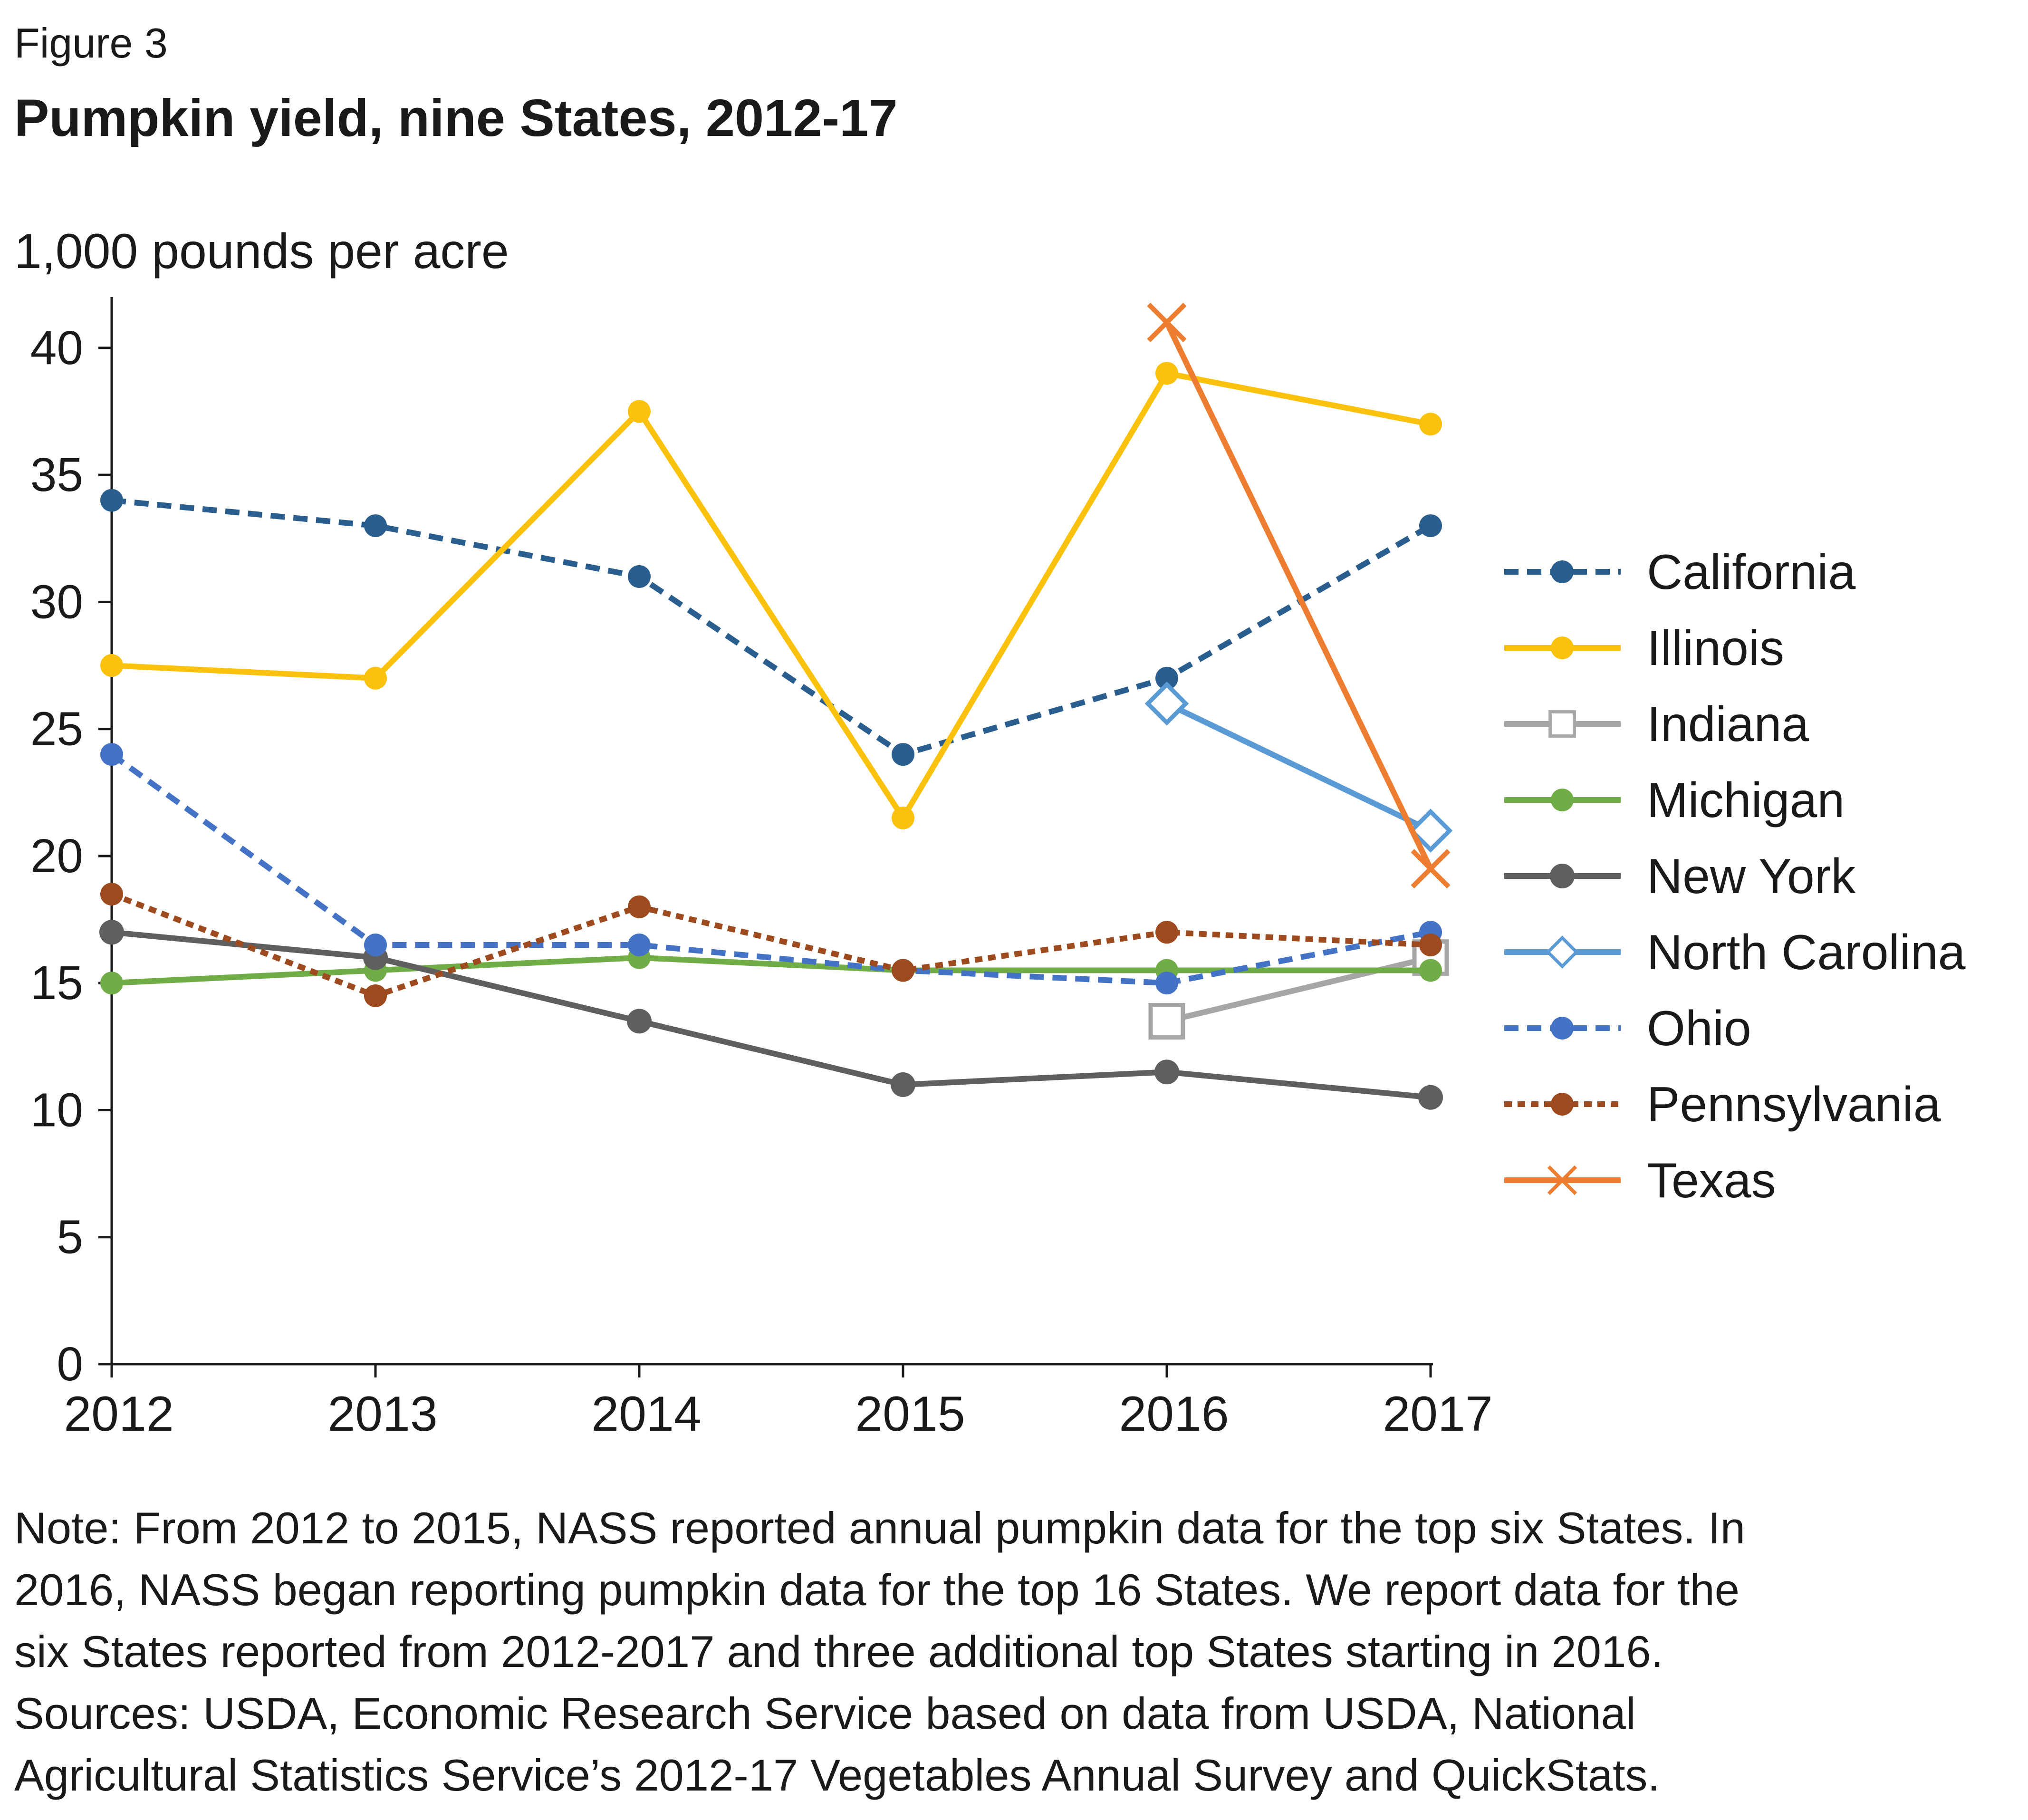  What do you see at coordinates (57, 348) in the screenshot?
I see `y-tick-label: 40` at bounding box center [57, 348].